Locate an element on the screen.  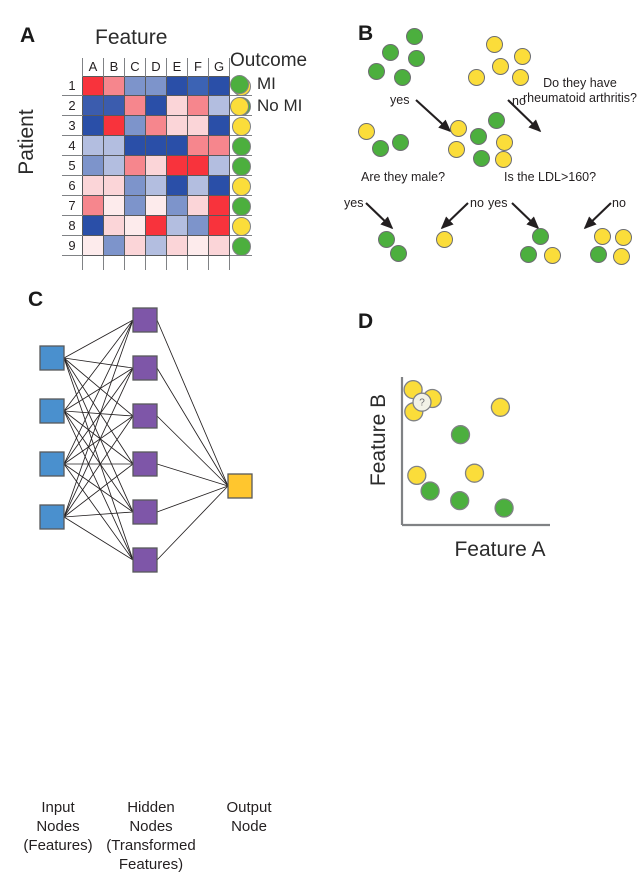
column-header-e: E is located at coordinates (177, 67).